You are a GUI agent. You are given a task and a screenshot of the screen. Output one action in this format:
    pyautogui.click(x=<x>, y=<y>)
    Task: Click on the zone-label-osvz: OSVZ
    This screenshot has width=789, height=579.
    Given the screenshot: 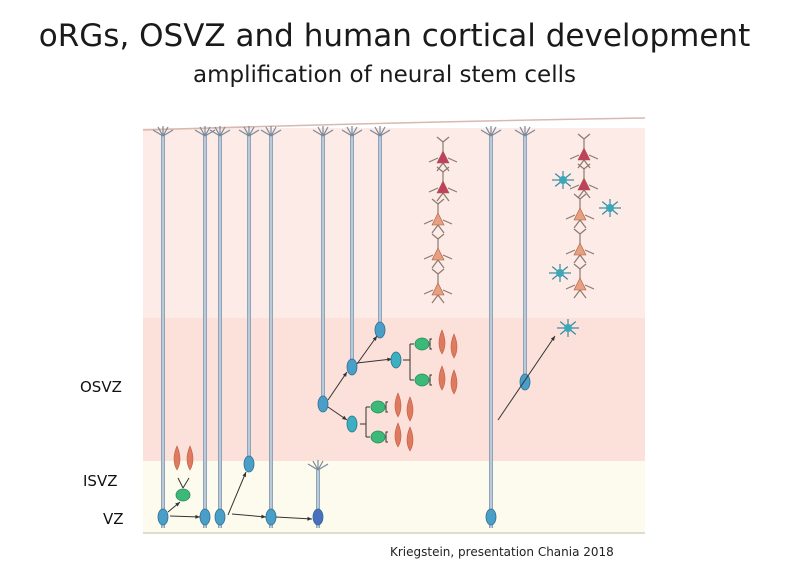 What is the action you would take?
    pyautogui.click(x=101, y=387)
    